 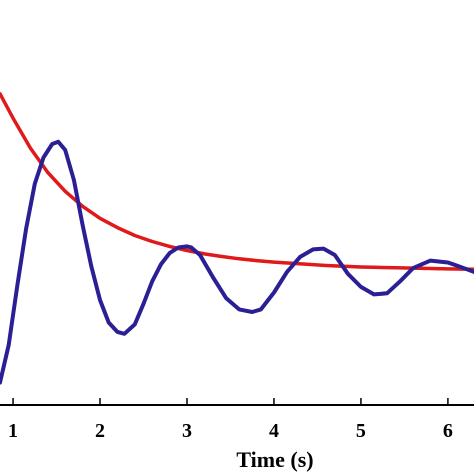 What do you see at coordinates (274, 431) in the screenshot?
I see `x-tick-label: 4` at bounding box center [274, 431].